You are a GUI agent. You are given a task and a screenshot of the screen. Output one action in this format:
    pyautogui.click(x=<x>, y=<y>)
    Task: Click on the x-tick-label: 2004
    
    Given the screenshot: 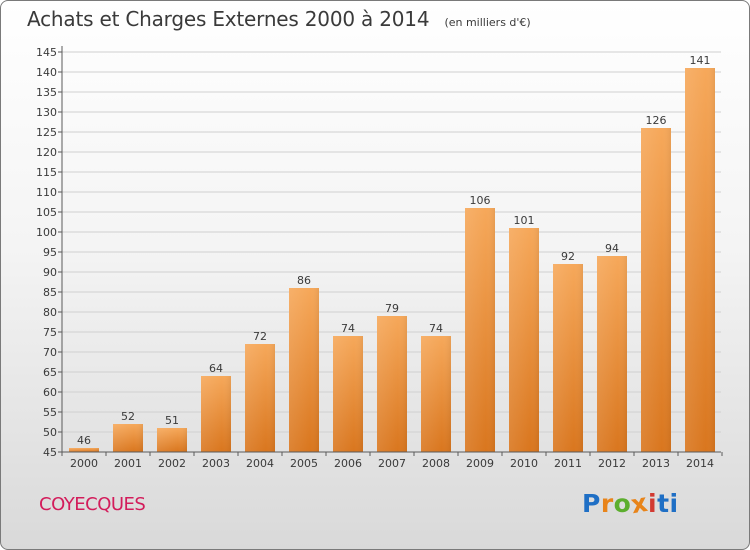 What is the action you would take?
    pyautogui.click(x=260, y=463)
    